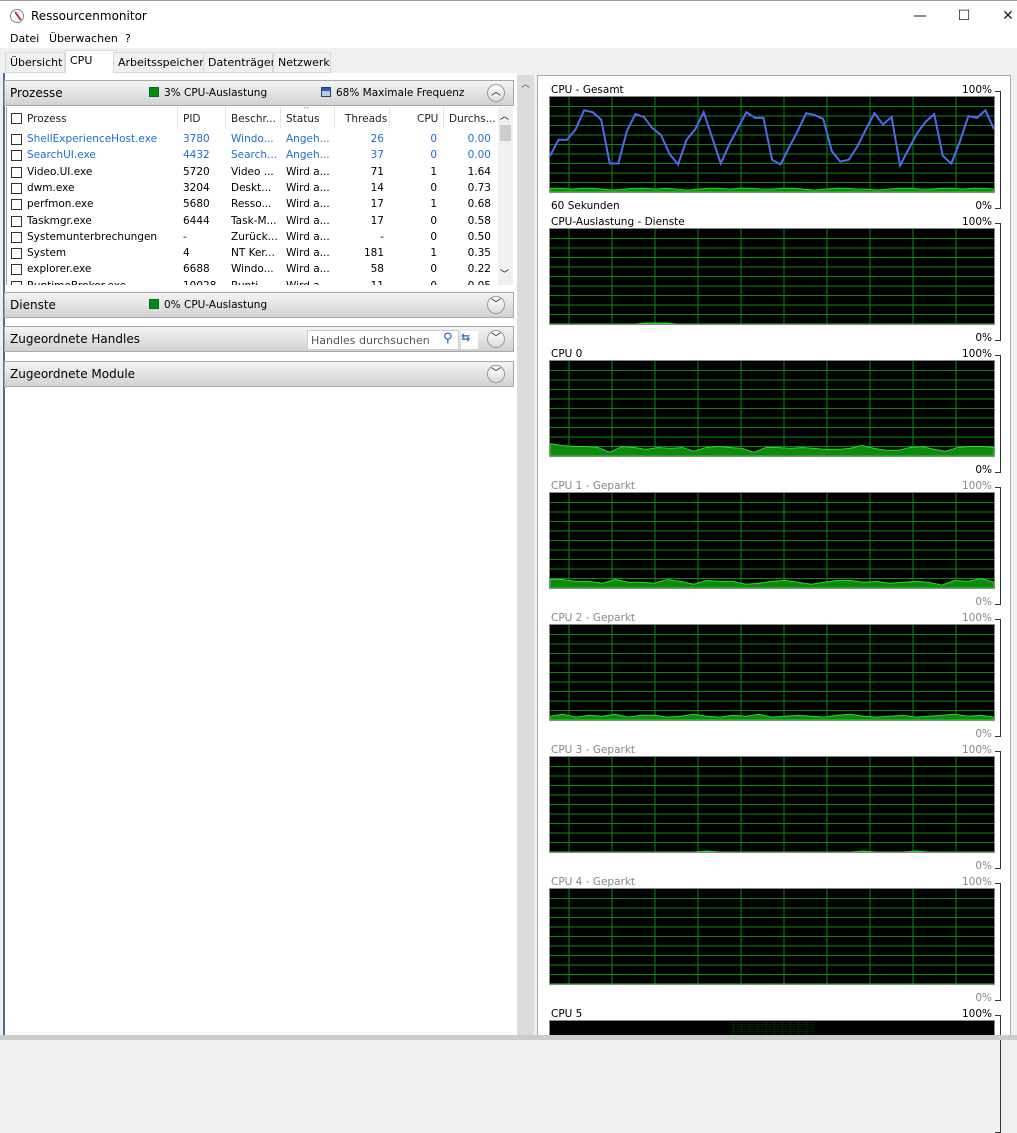 This screenshot has width=1017, height=1133. What do you see at coordinates (192, 119) in the screenshot?
I see `column-pid: PID` at bounding box center [192, 119].